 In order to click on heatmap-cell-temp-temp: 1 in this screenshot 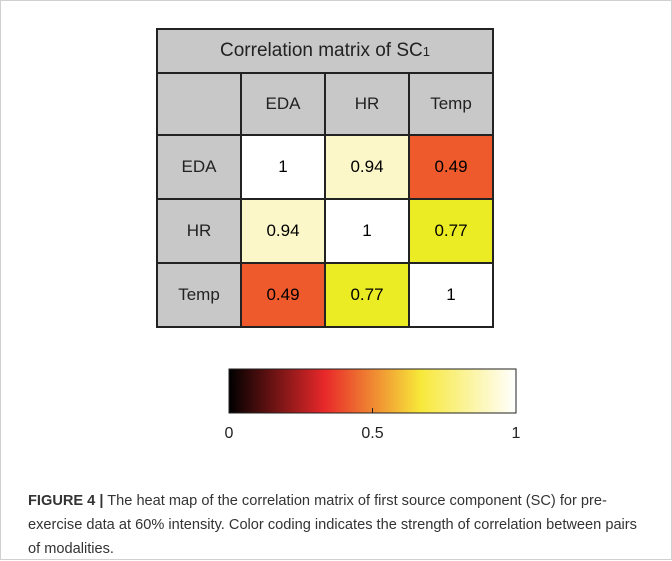, I will do `click(451, 295)`.